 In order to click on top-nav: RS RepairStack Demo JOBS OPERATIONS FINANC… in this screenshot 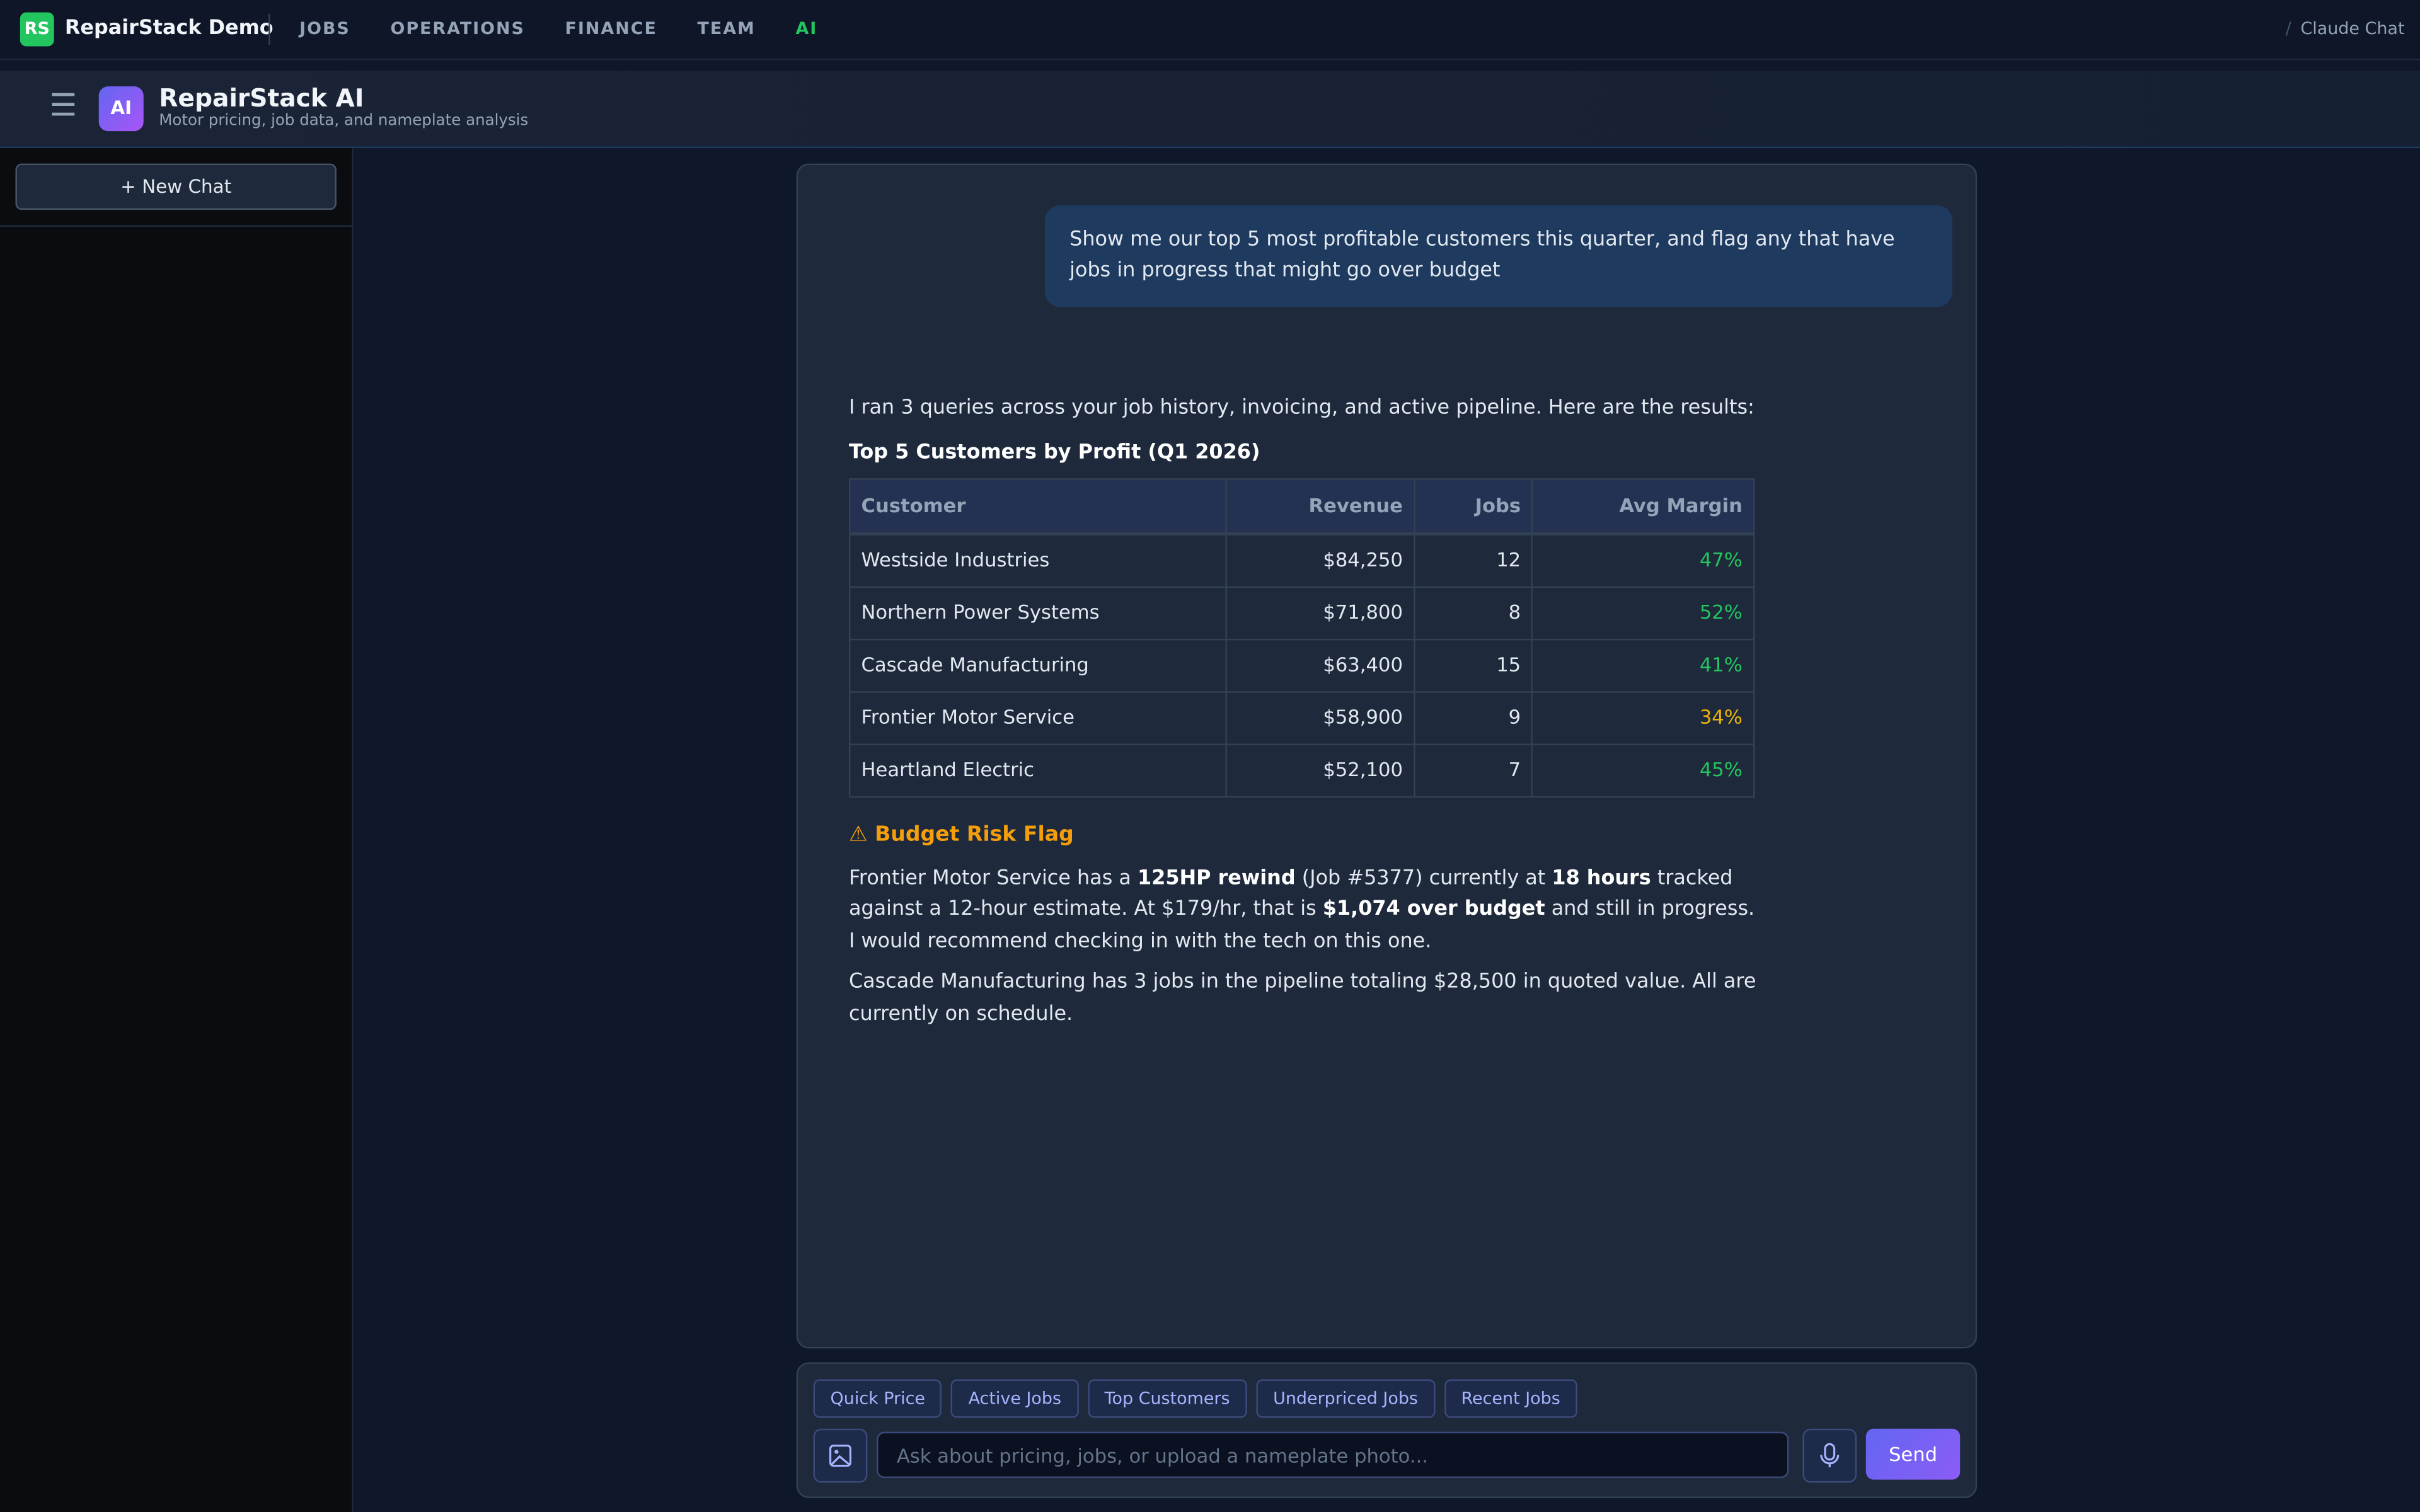, I will do `click(1210, 30)`.